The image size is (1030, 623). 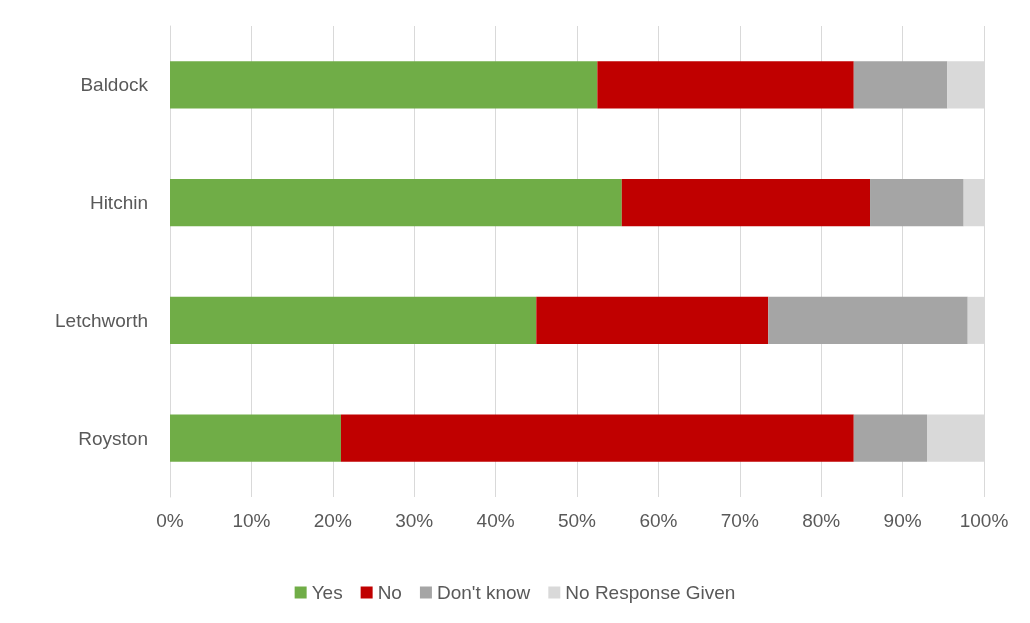 I want to click on legend-label: Don't know, so click(x=483, y=592).